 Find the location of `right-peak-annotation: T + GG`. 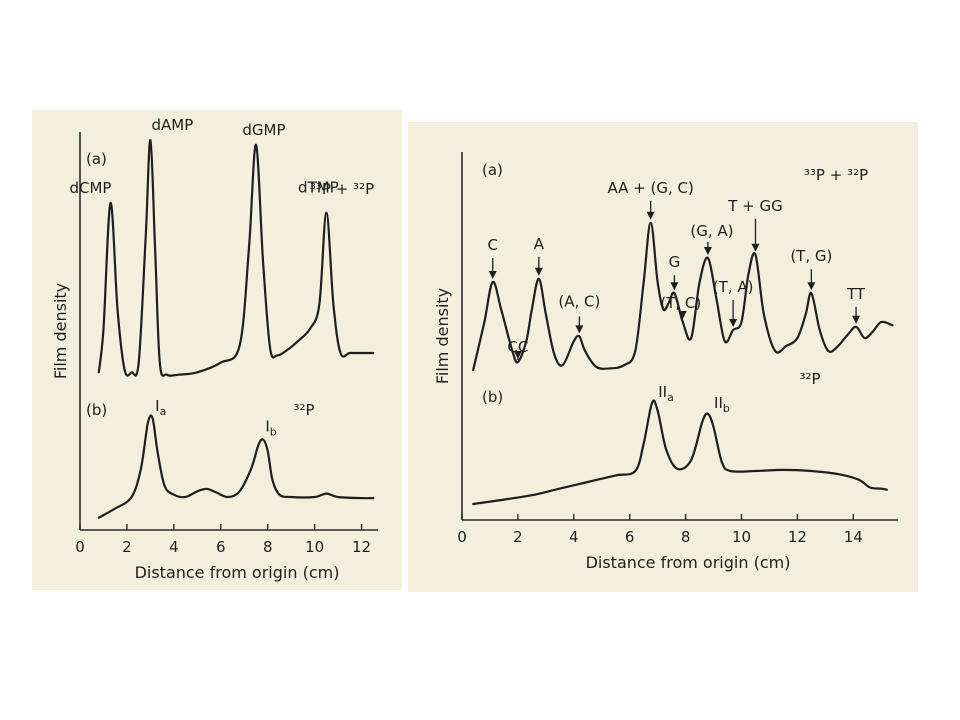

right-peak-annotation: T + GG is located at coordinates (755, 206).